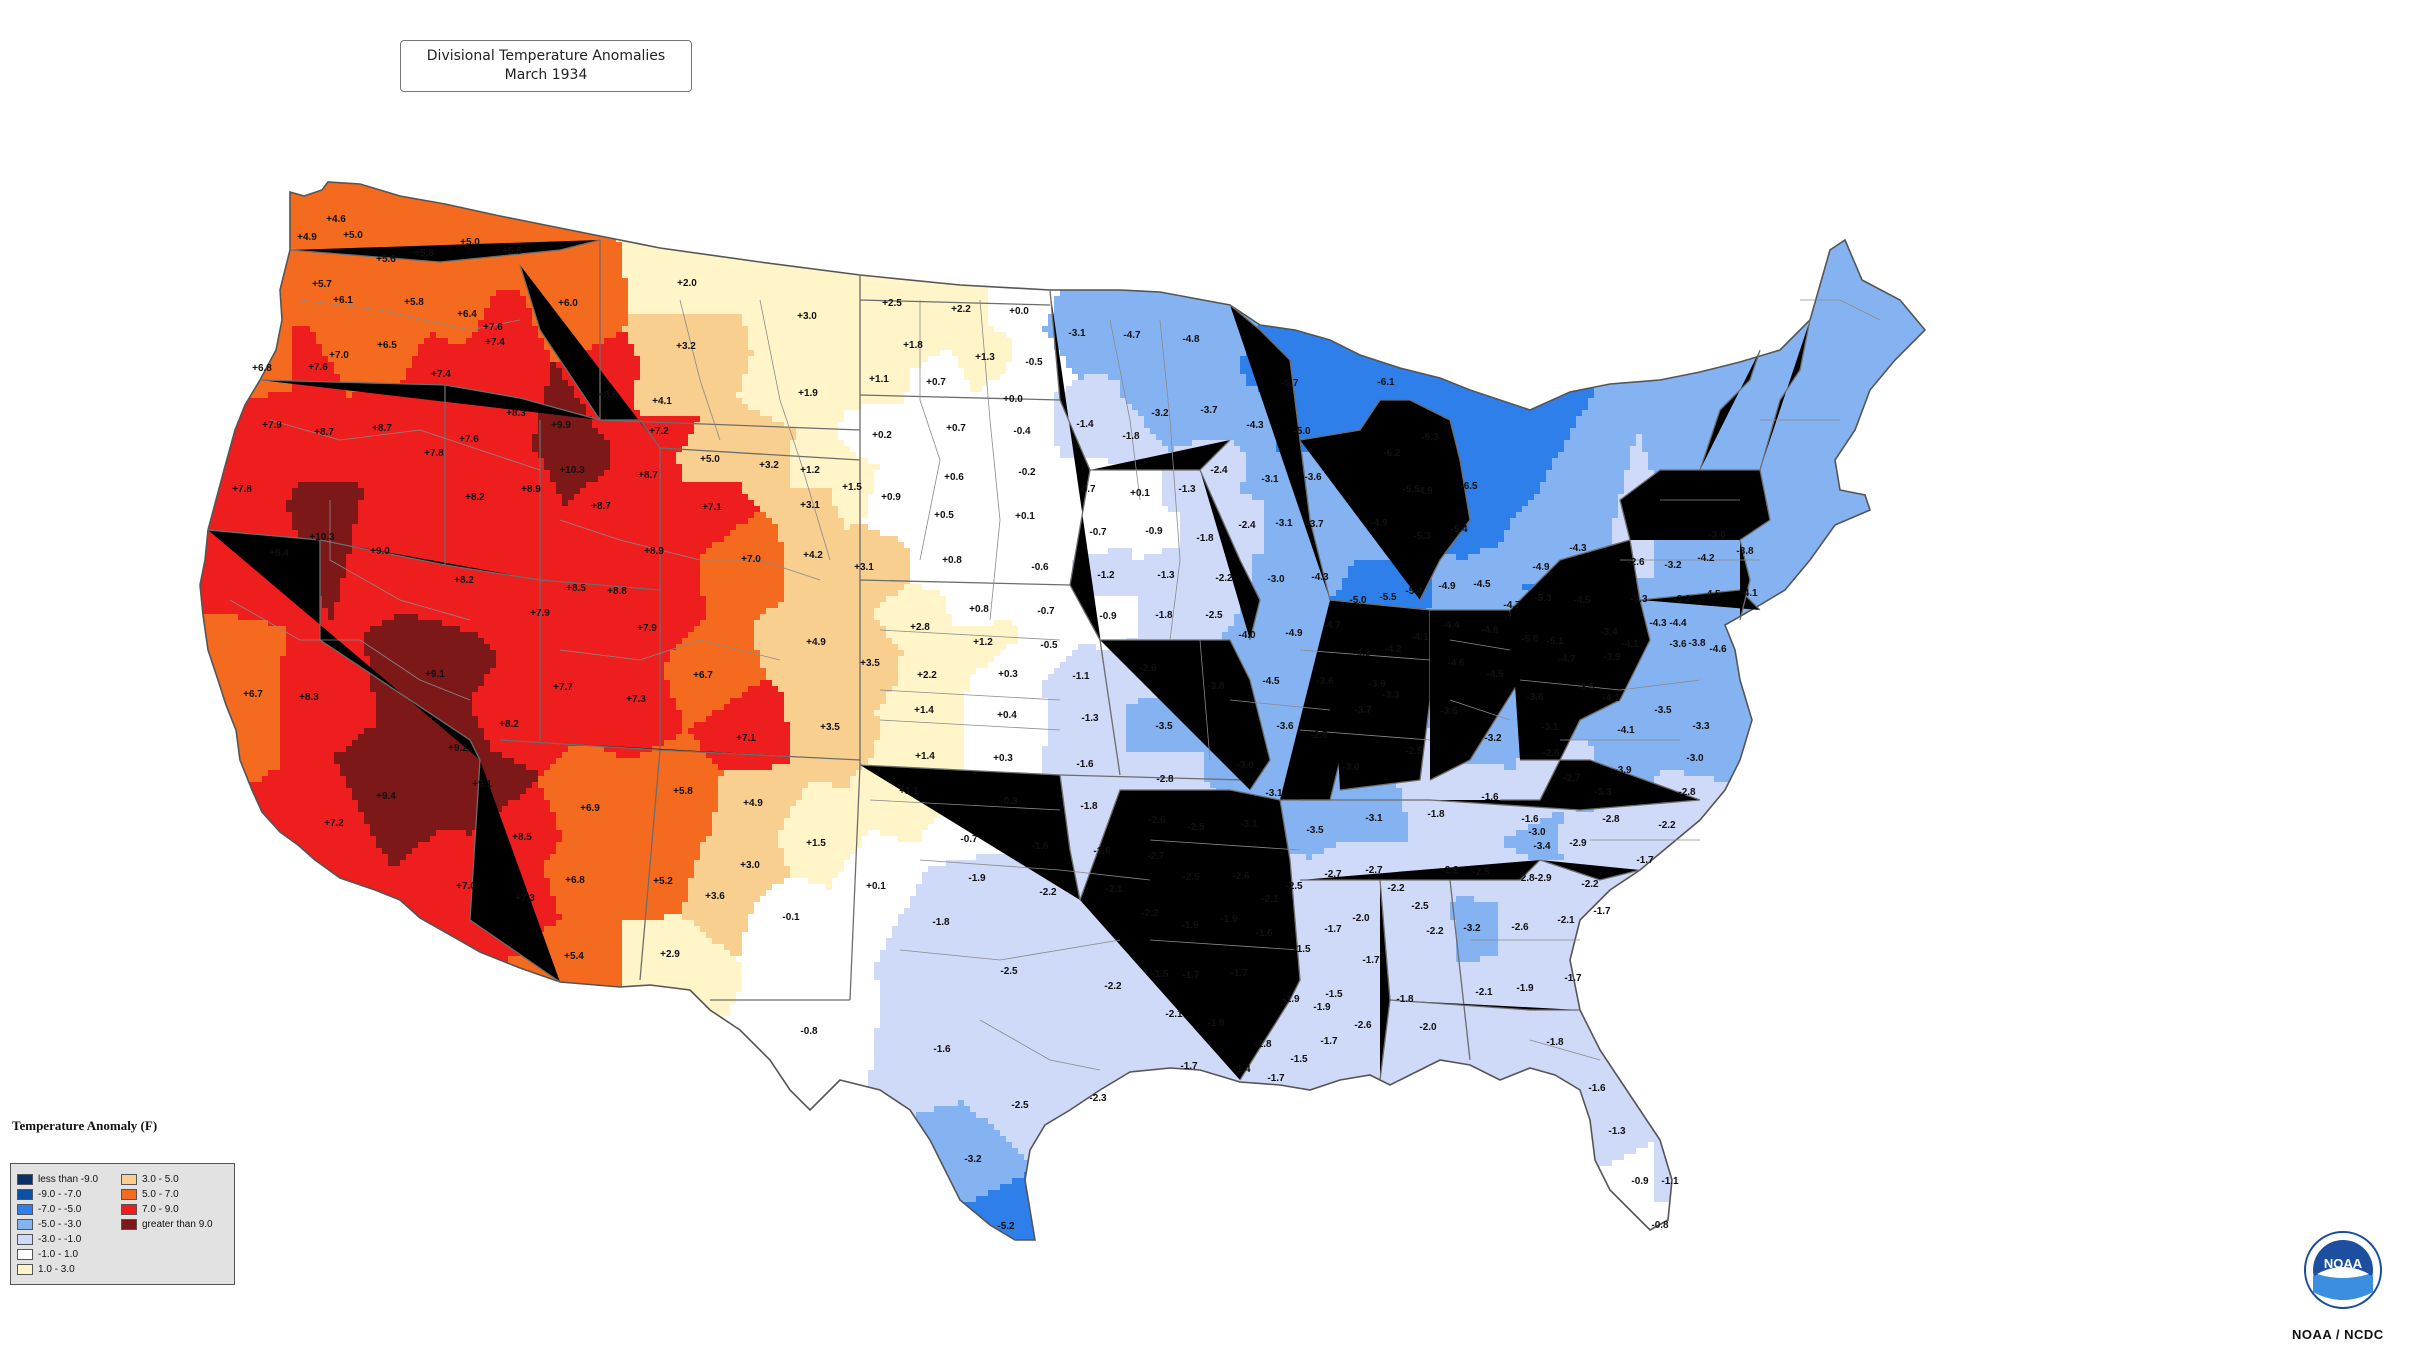 The width and height of the screenshot is (2411, 1355). What do you see at coordinates (1525, 988) in the screenshot?
I see `division-anomaly-label: -1.9` at bounding box center [1525, 988].